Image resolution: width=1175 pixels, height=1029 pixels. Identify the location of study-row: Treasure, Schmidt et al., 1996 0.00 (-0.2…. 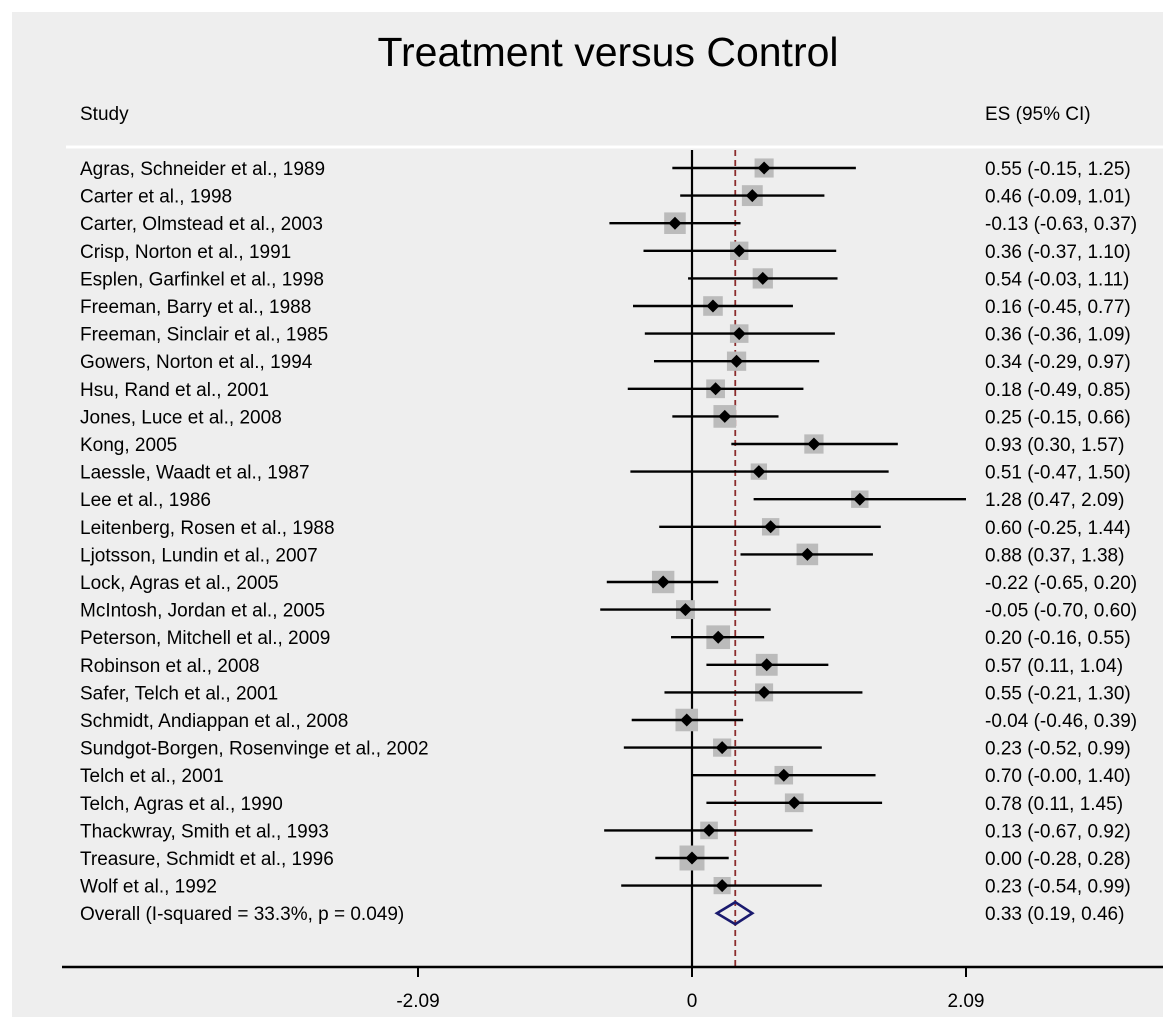
(605, 858).